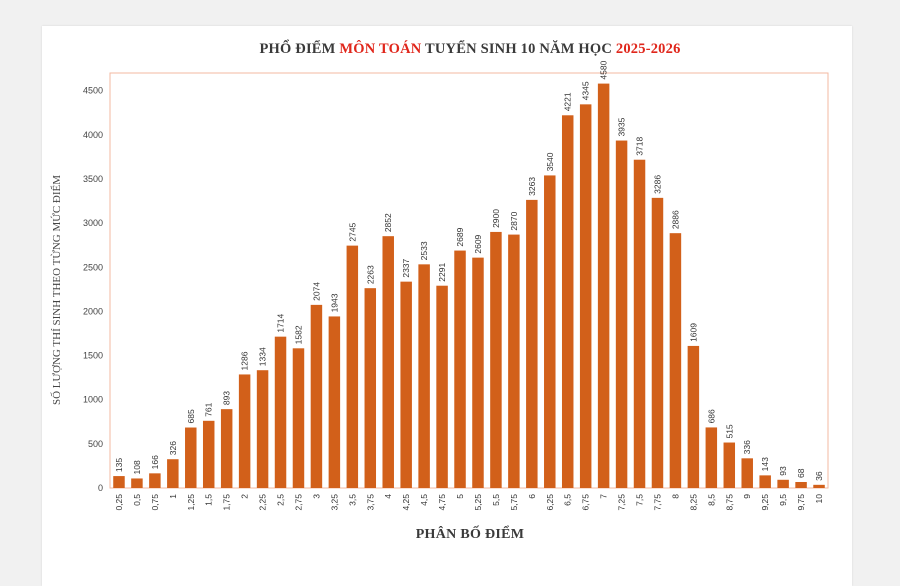 The width and height of the screenshot is (900, 586). Describe the element at coordinates (334, 502) in the screenshot. I see `x-tick-label: 3,25` at that location.